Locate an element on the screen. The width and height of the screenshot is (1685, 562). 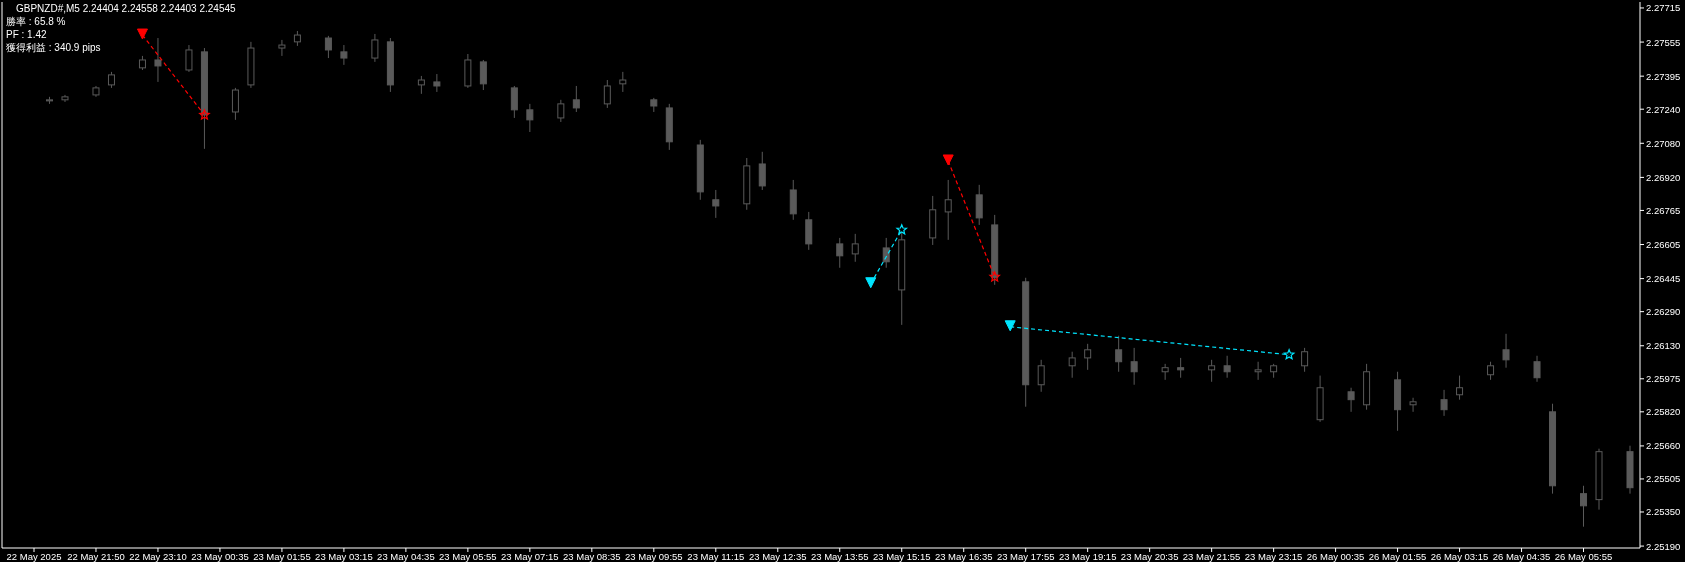
x-tick-label: 26 May 05:55 is located at coordinates (1583, 556).